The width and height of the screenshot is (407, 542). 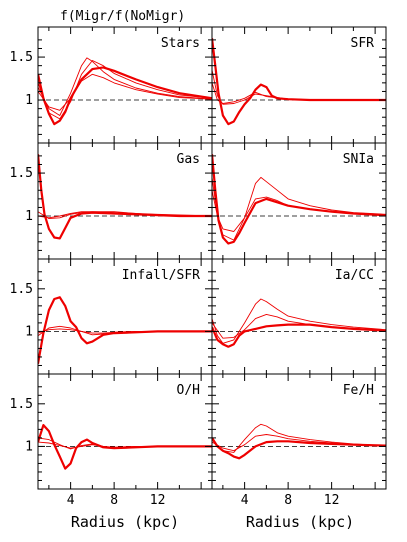 I want to click on panel-sfr: SFR, so click(x=299, y=85).